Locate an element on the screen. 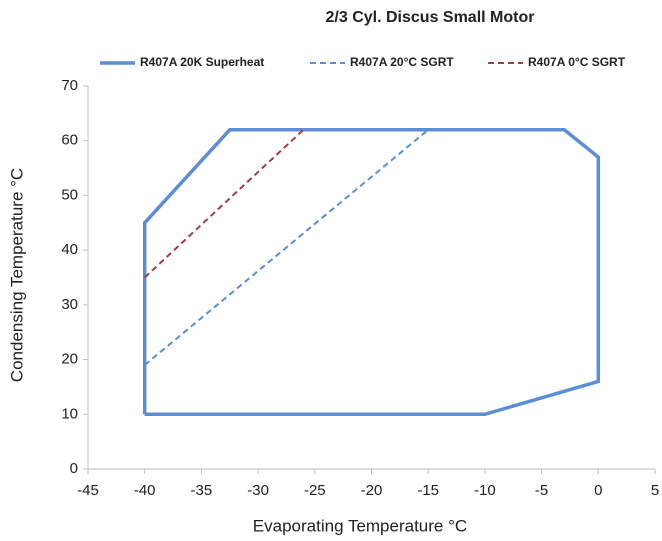 This screenshot has height=541, width=662. chart-title: 2/3 Cyl. Discus Small Motor is located at coordinates (430, 17).